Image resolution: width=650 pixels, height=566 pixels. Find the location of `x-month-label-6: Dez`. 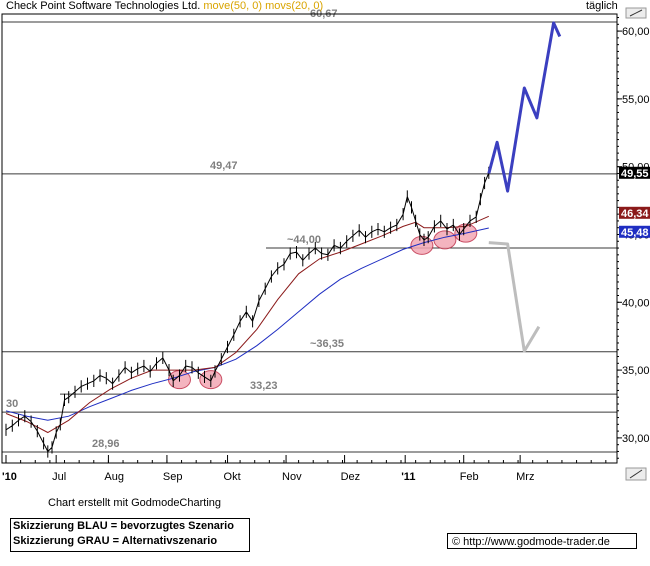

x-month-label-6: Dez is located at coordinates (351, 477).